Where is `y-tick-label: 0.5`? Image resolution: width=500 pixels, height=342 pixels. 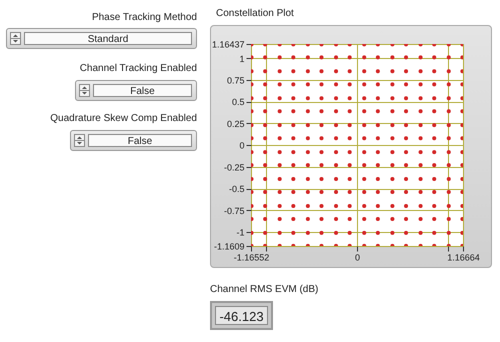 y-tick-label: 0.5 is located at coordinates (238, 102).